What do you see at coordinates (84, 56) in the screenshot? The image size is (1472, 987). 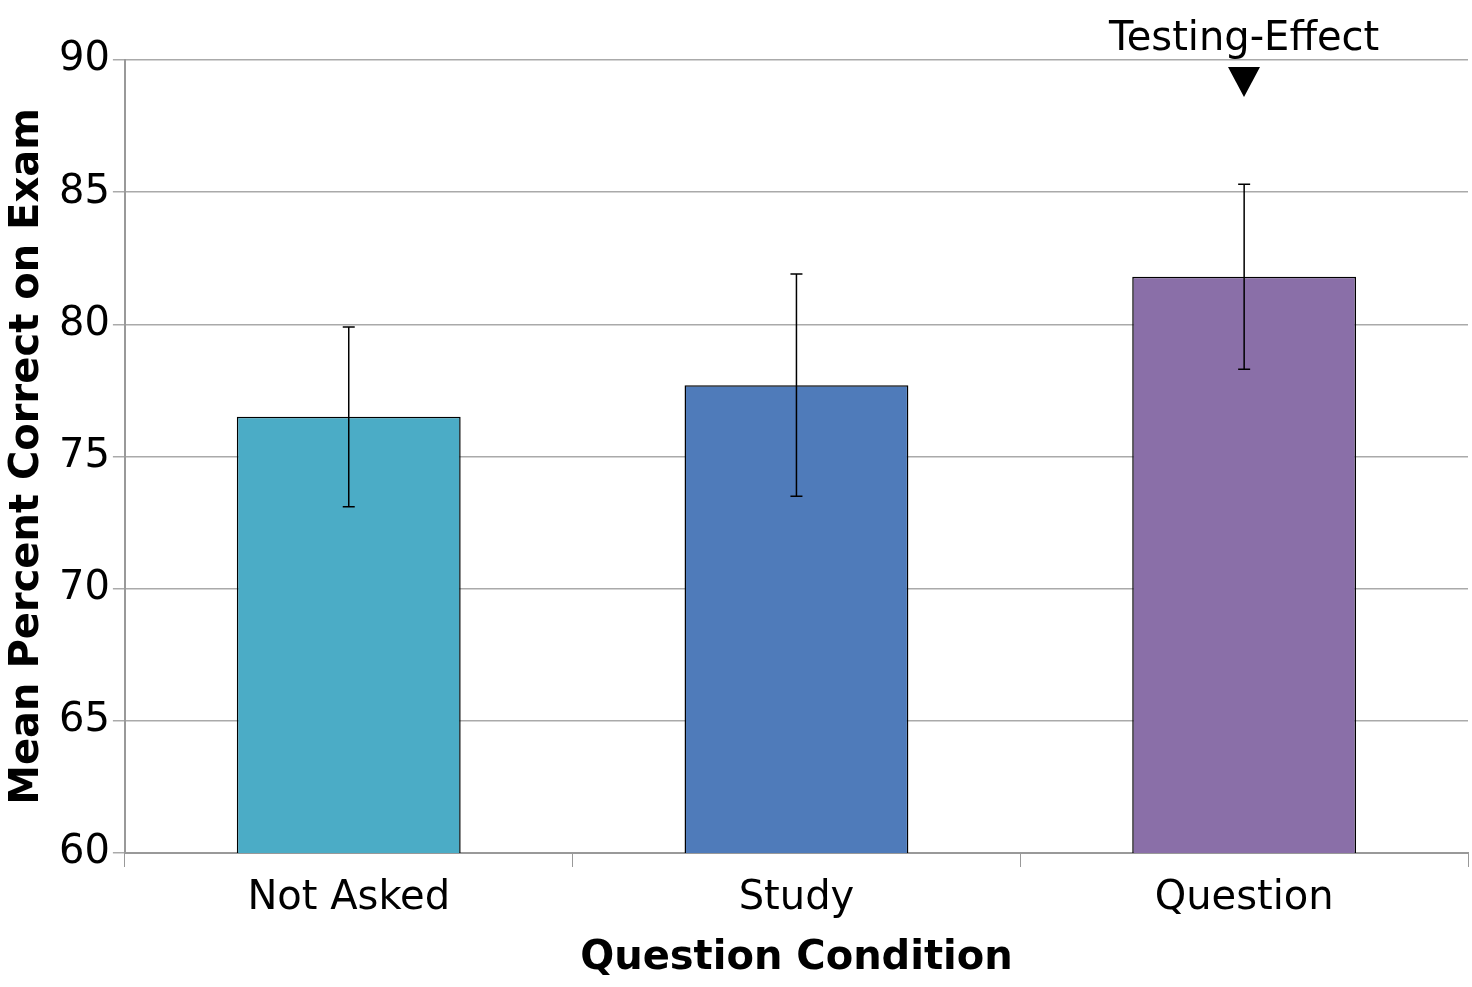 I see `y-tick-label: 90` at bounding box center [84, 56].